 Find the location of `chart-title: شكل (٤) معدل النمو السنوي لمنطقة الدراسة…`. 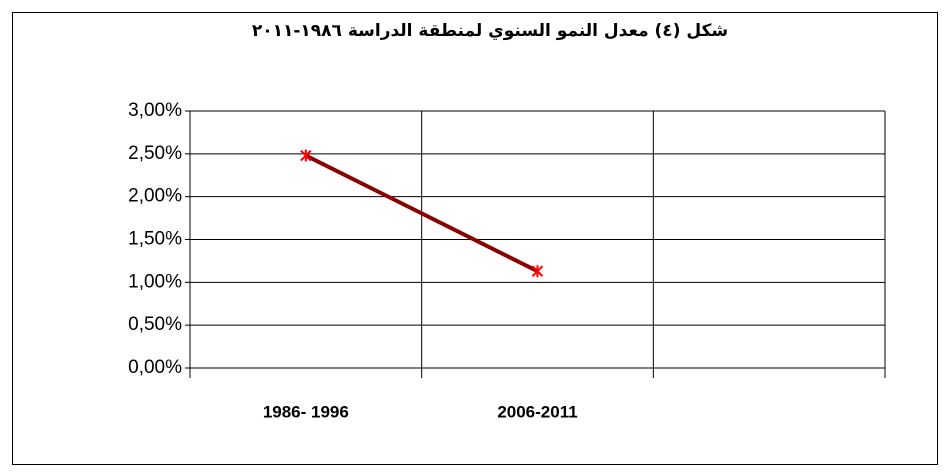

chart-title: شكل (٤) معدل النمو السنوي لمنطقة الدراسة… is located at coordinates (490, 31).